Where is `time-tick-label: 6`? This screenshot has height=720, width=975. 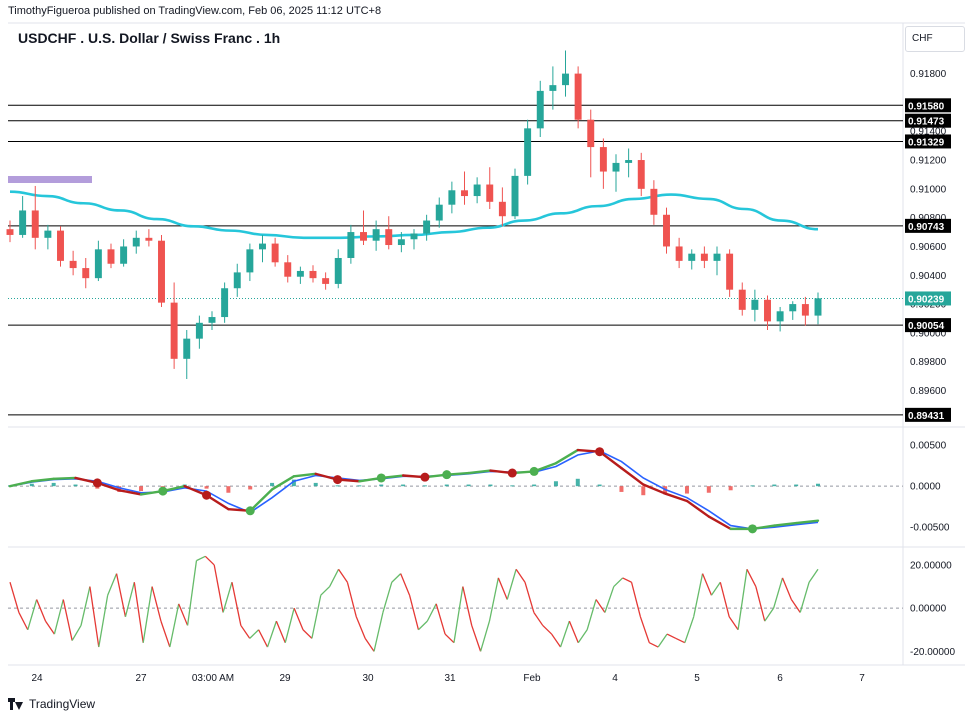
time-tick-label: 6 is located at coordinates (780, 678).